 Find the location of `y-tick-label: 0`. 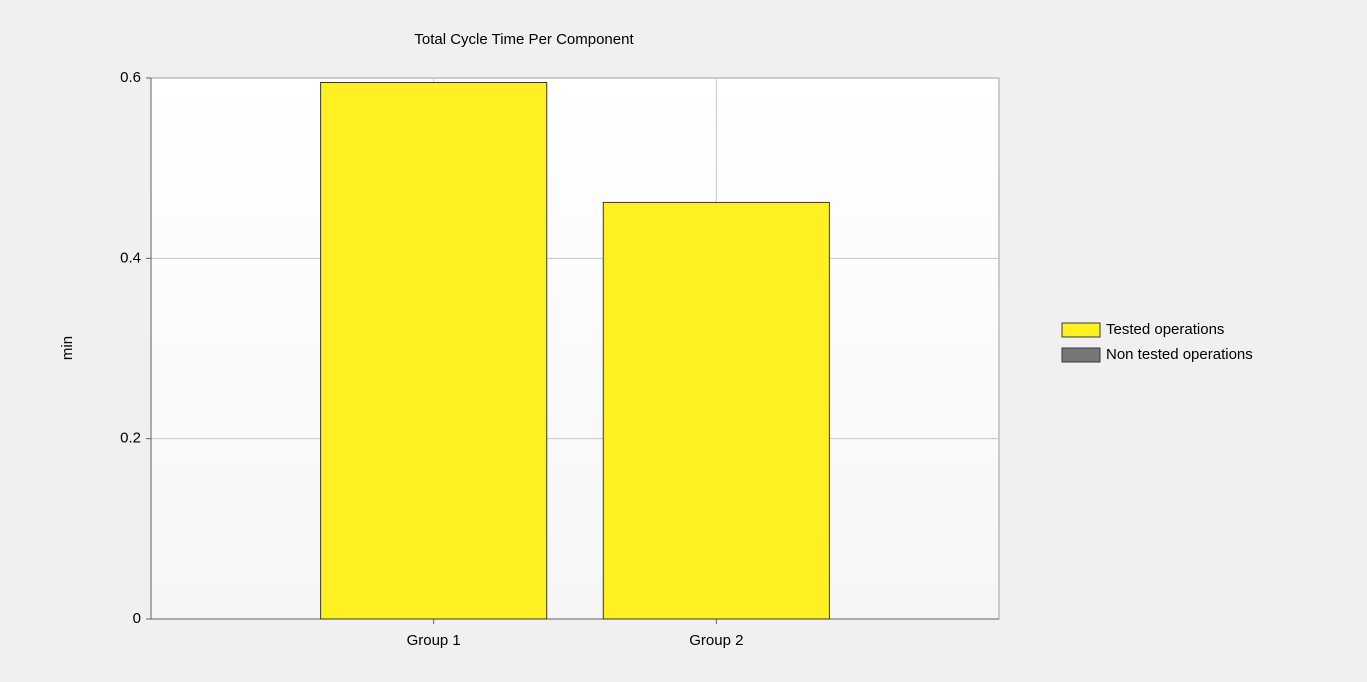

y-tick-label: 0 is located at coordinates (137, 618).